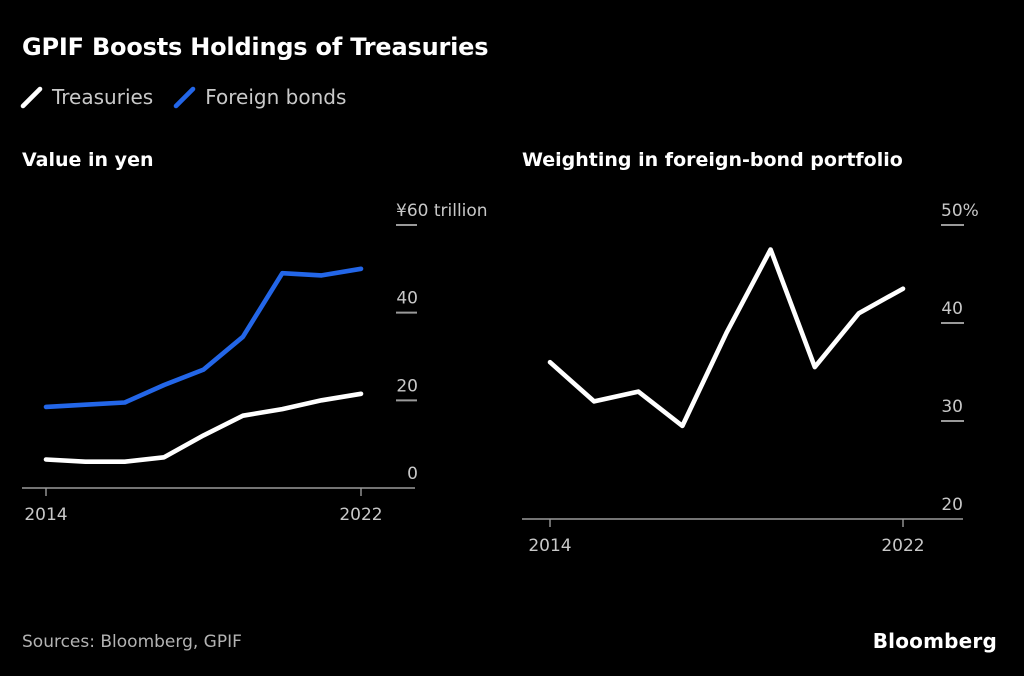  I want to click on foreign-bonds-line-icon, so click(184, 97).